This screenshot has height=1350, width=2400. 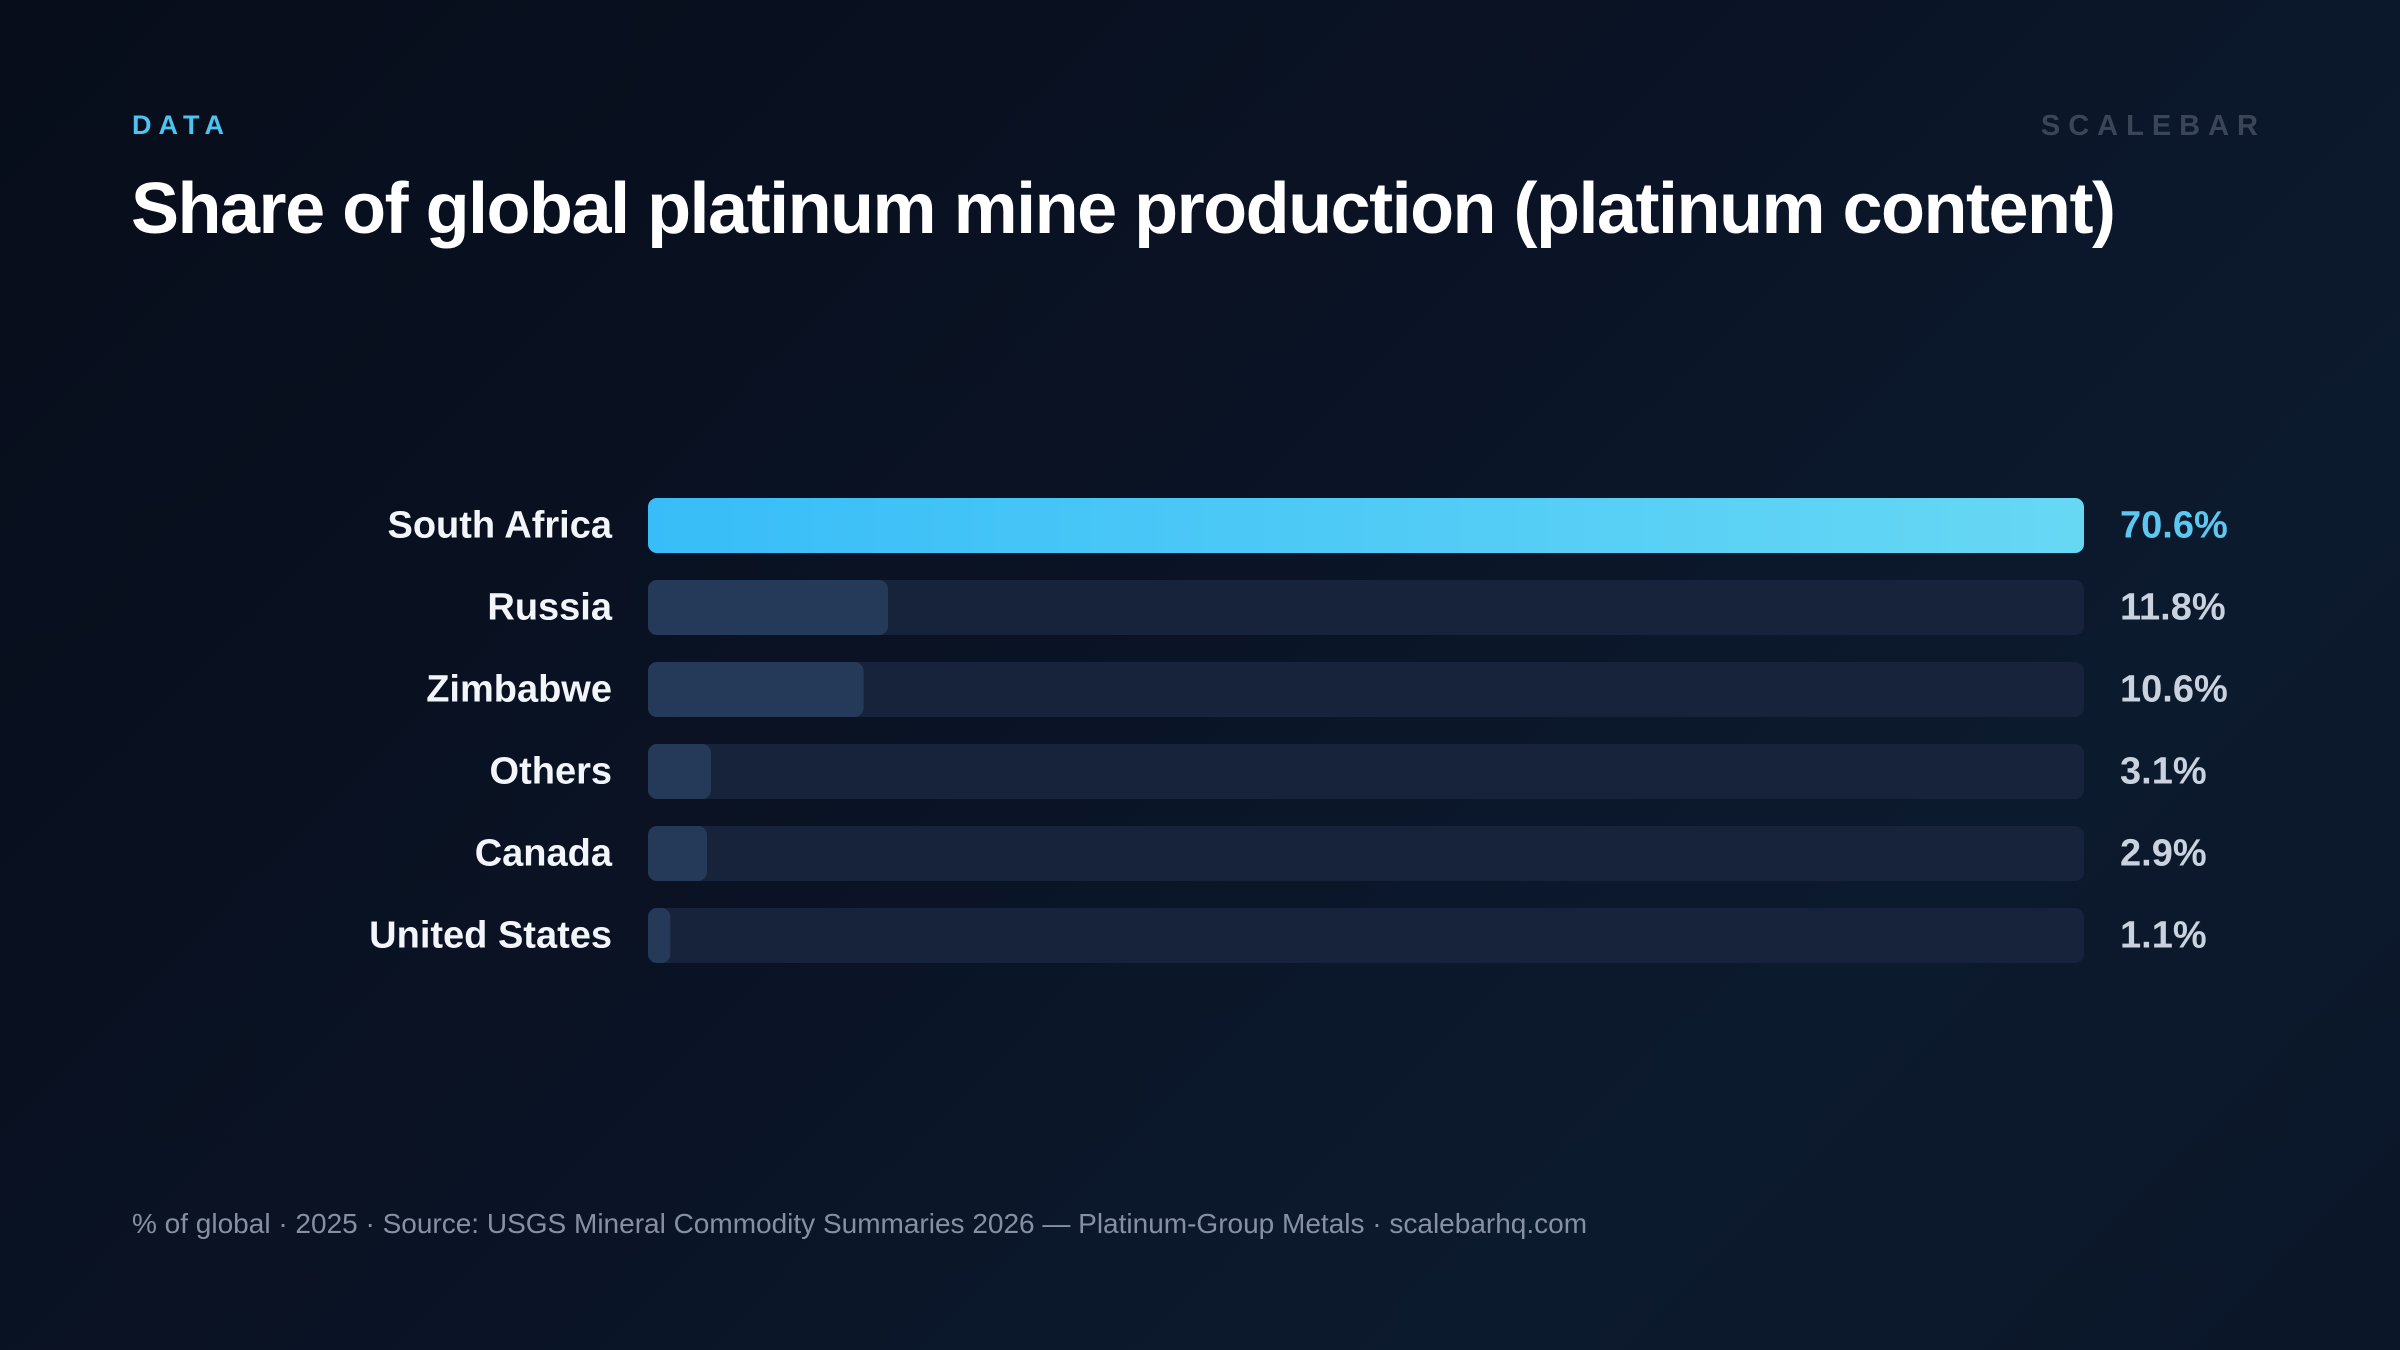 I want to click on bar-canada, so click(x=677, y=853).